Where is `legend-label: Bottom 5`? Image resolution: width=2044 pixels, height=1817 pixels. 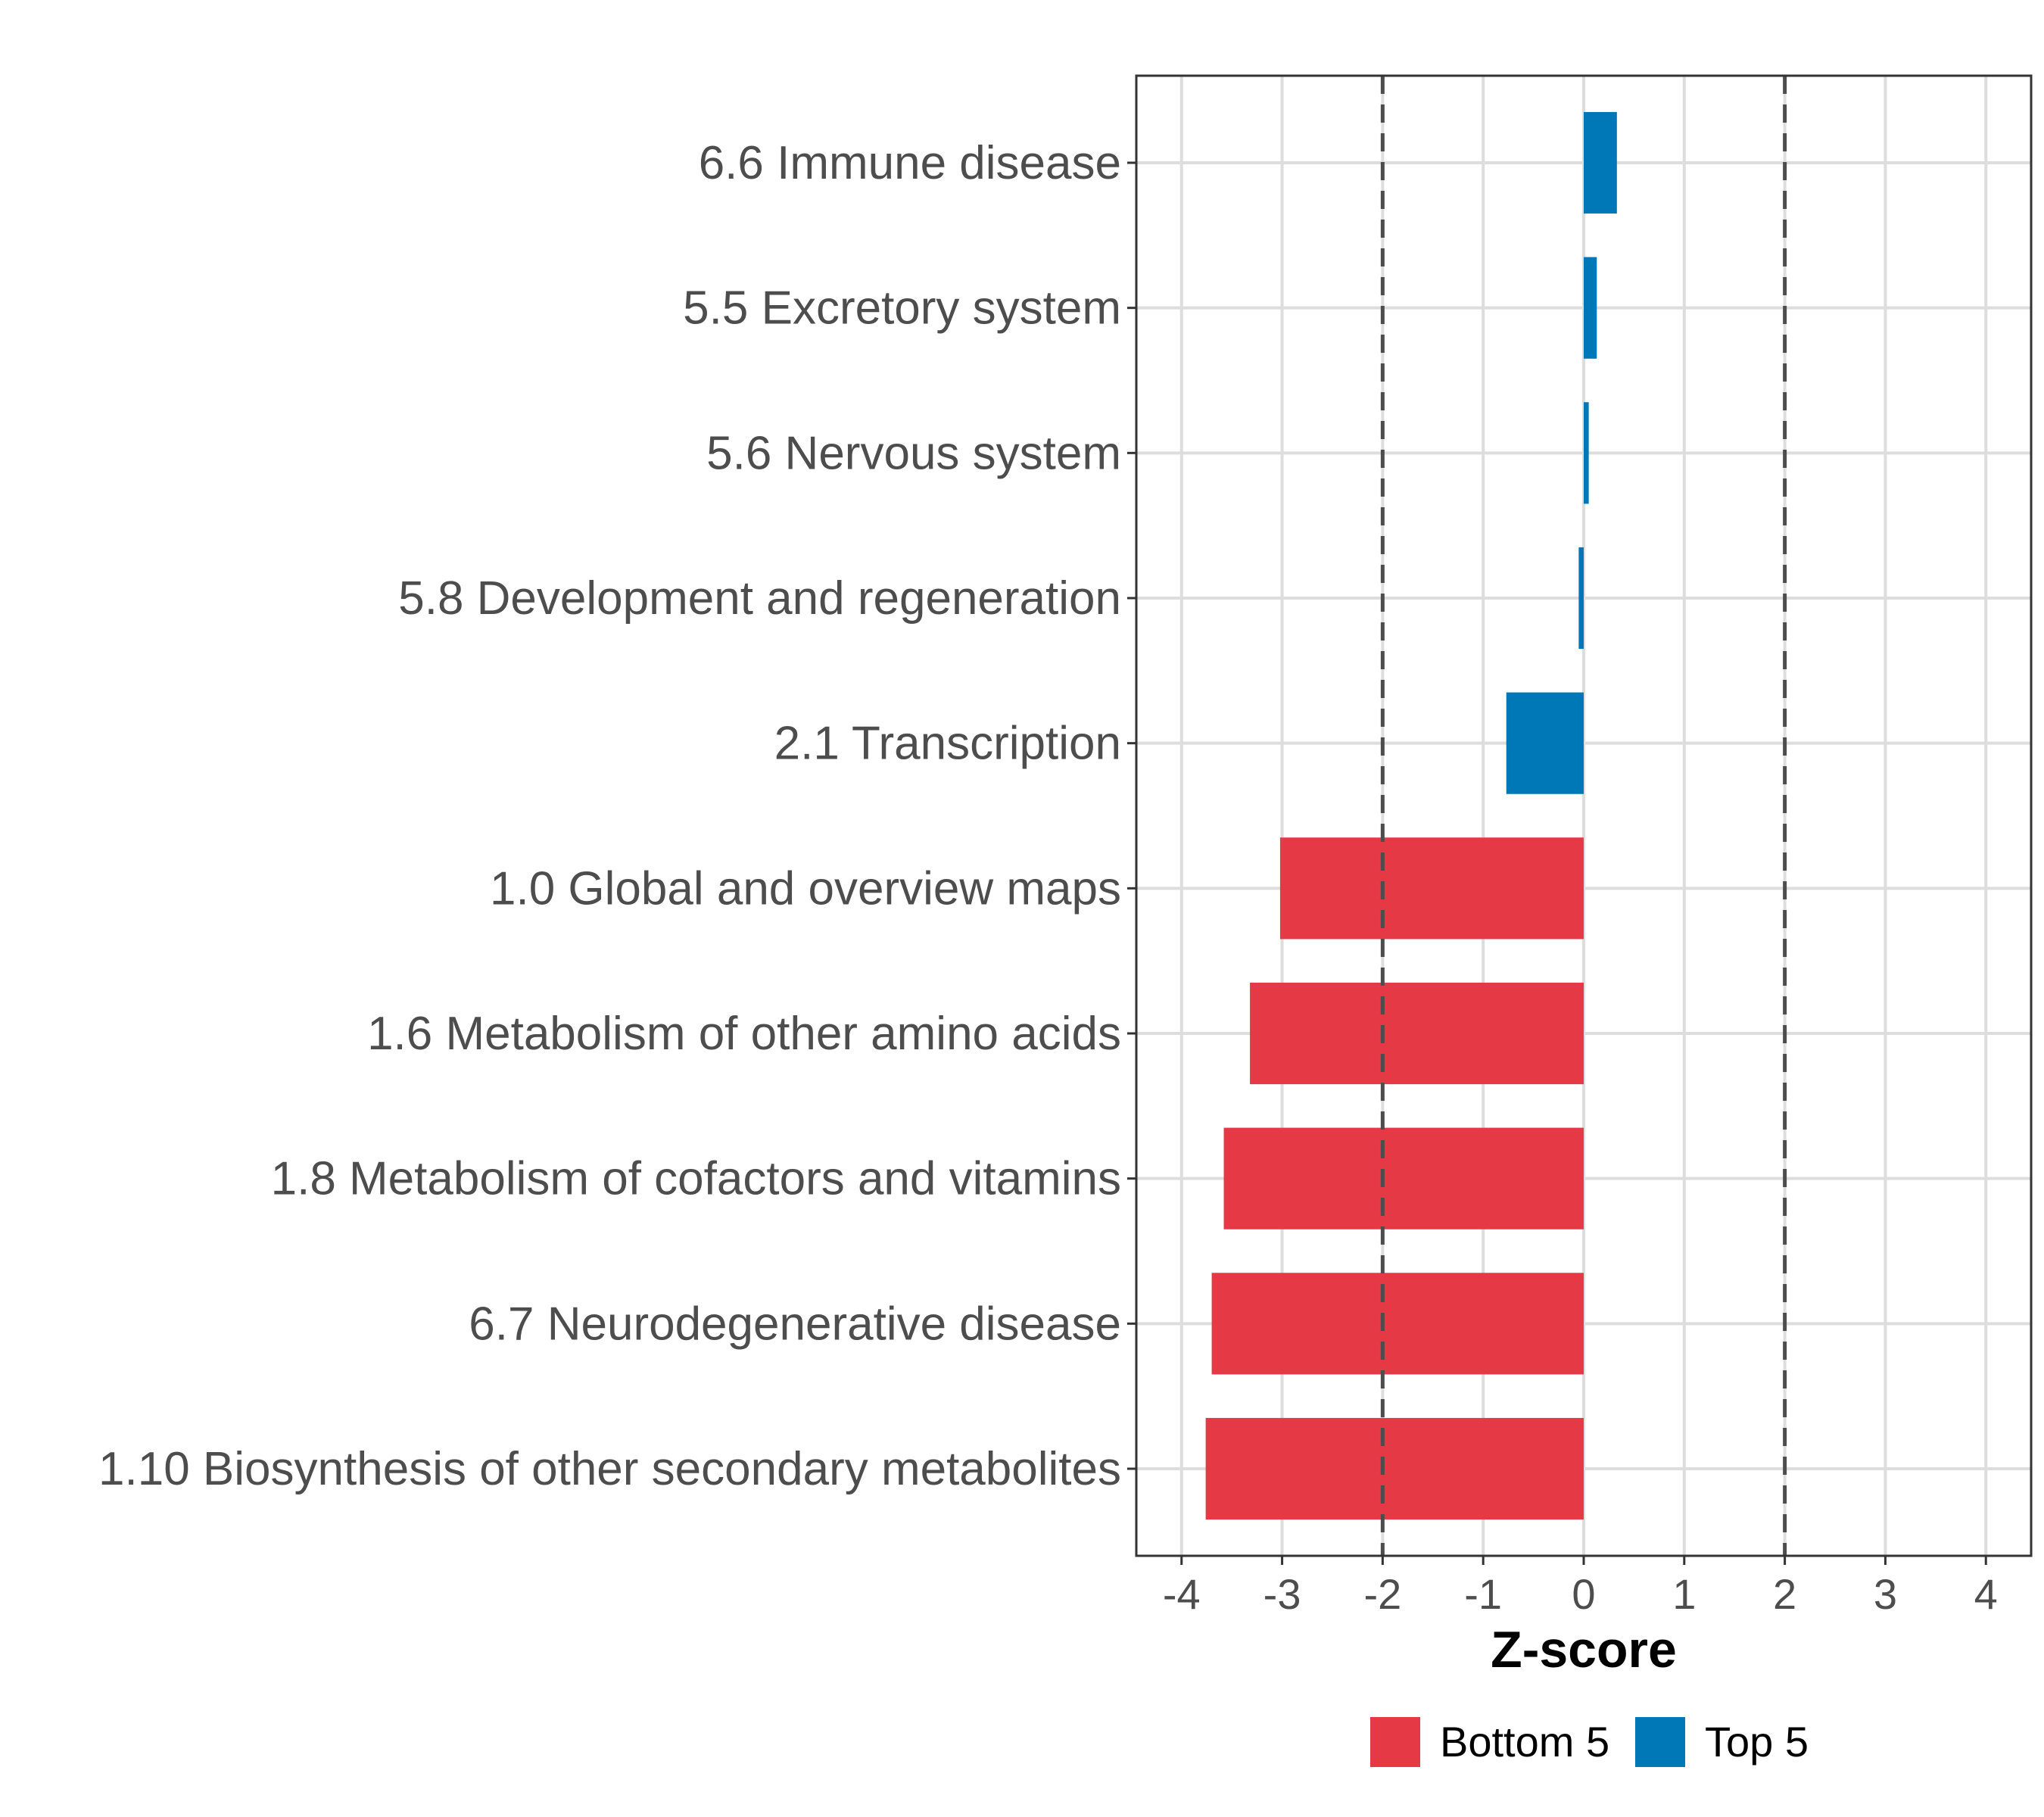 legend-label: Bottom 5 is located at coordinates (1524, 1742).